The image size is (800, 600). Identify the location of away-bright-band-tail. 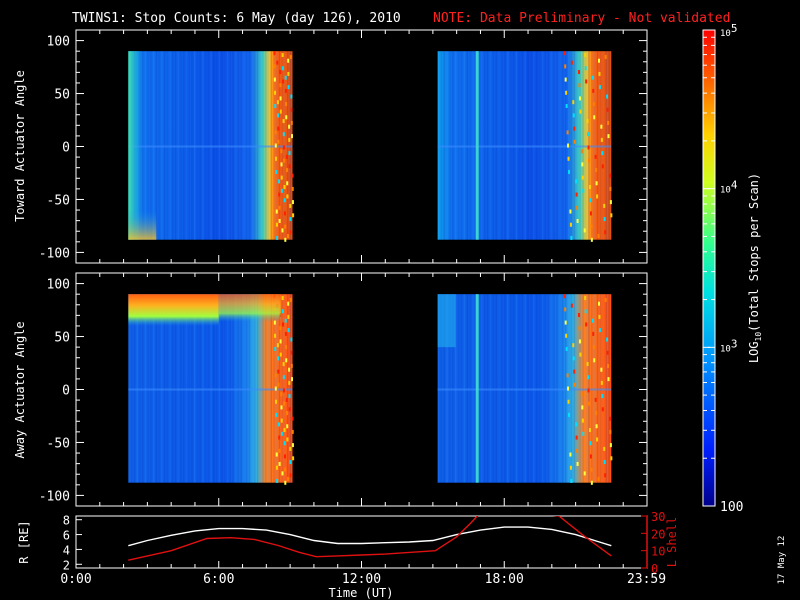
(249, 308).